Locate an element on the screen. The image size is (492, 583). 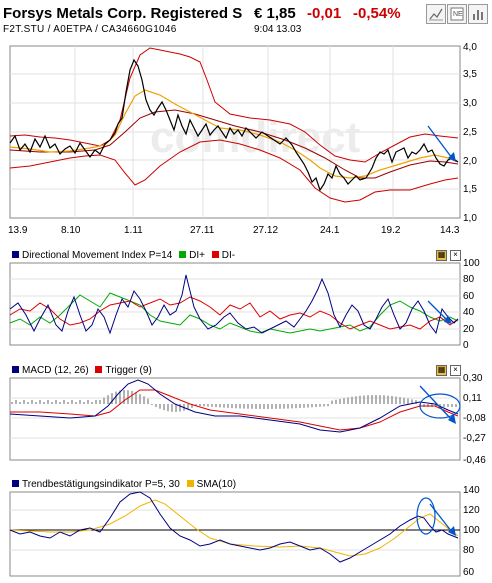
security-title: Forsys Metals Corp. Registered S is located at coordinates (123, 13).